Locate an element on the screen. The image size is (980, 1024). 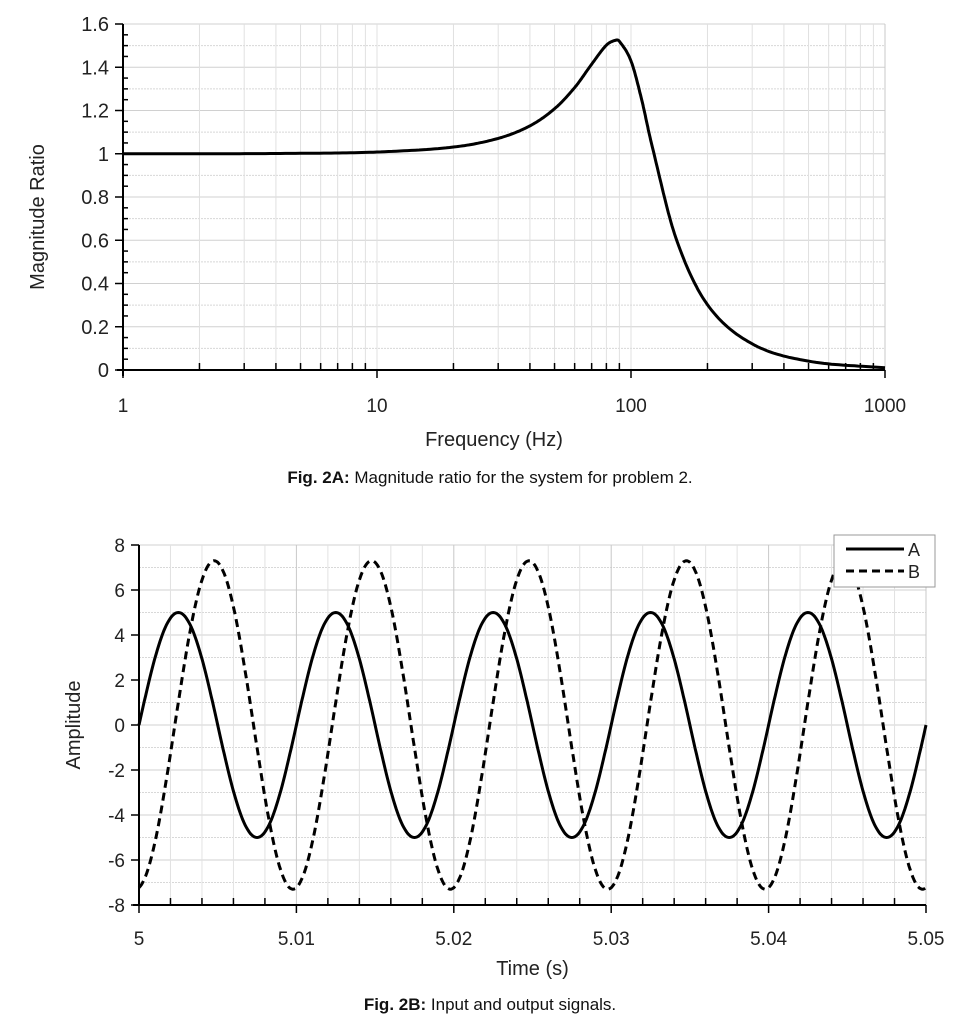
x-tick-label: 5.04 is located at coordinates (768, 939).